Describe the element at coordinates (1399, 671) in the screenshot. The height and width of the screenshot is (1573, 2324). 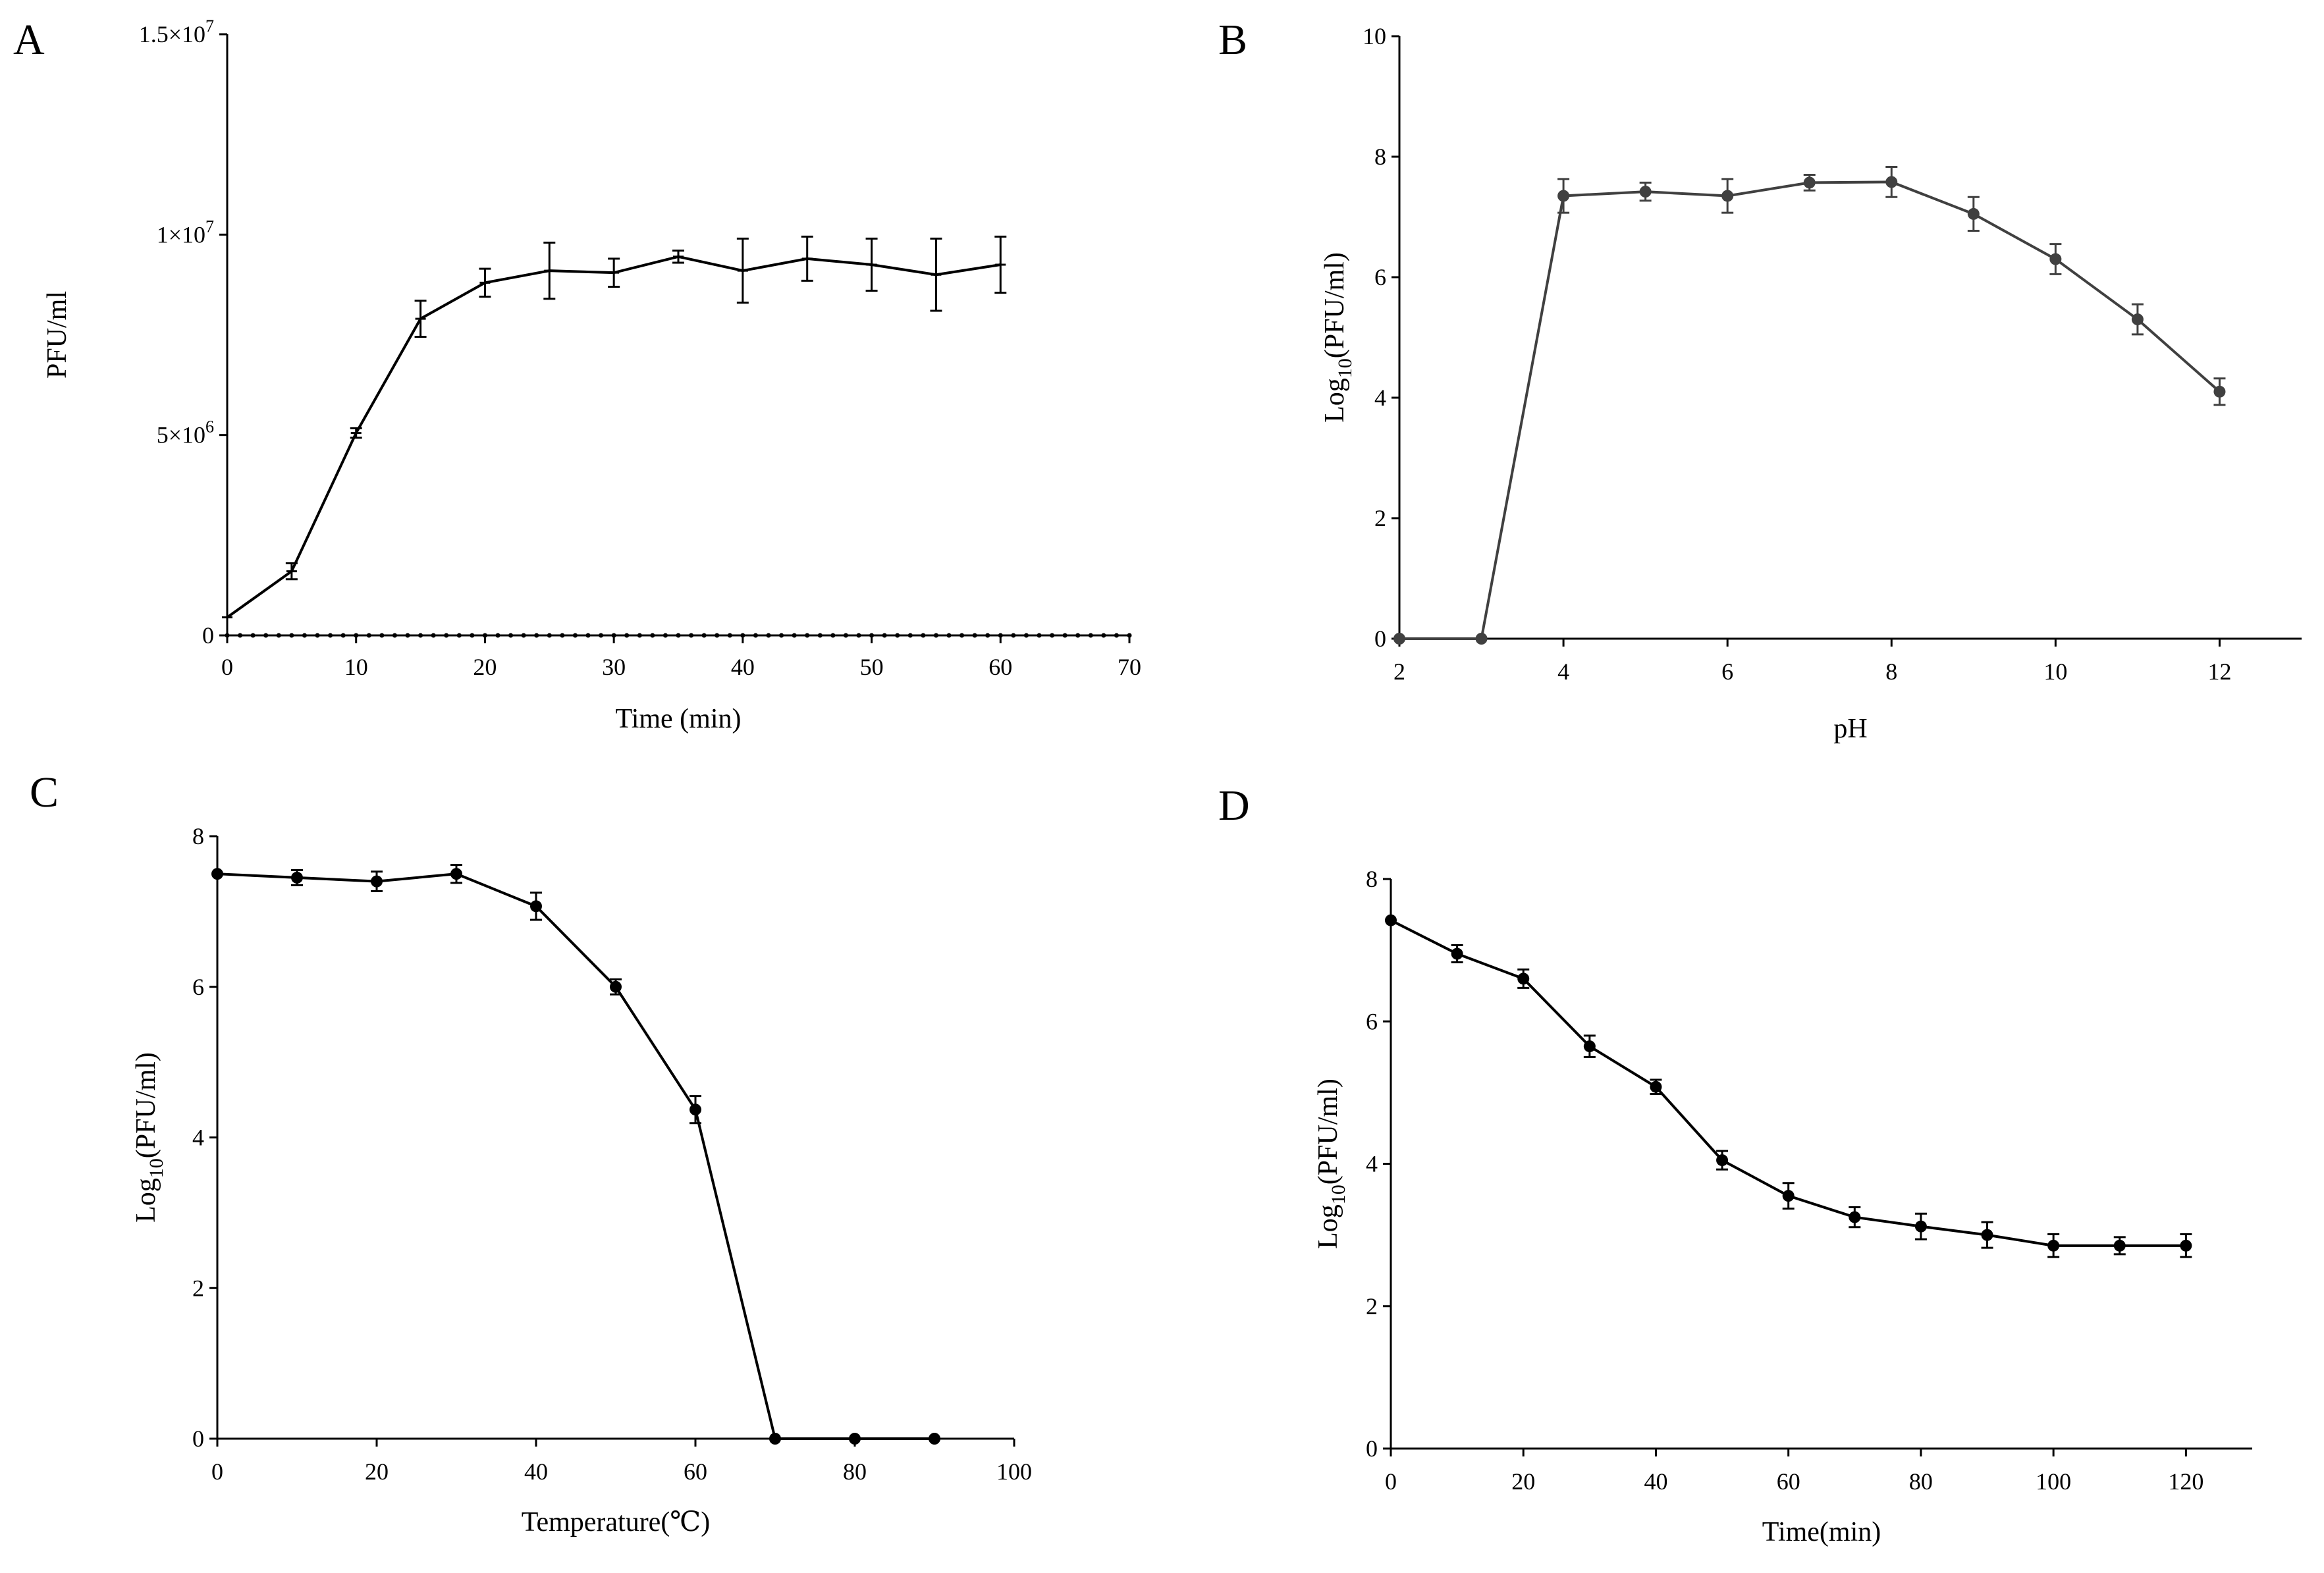
I see `x-tick-label: 2` at that location.